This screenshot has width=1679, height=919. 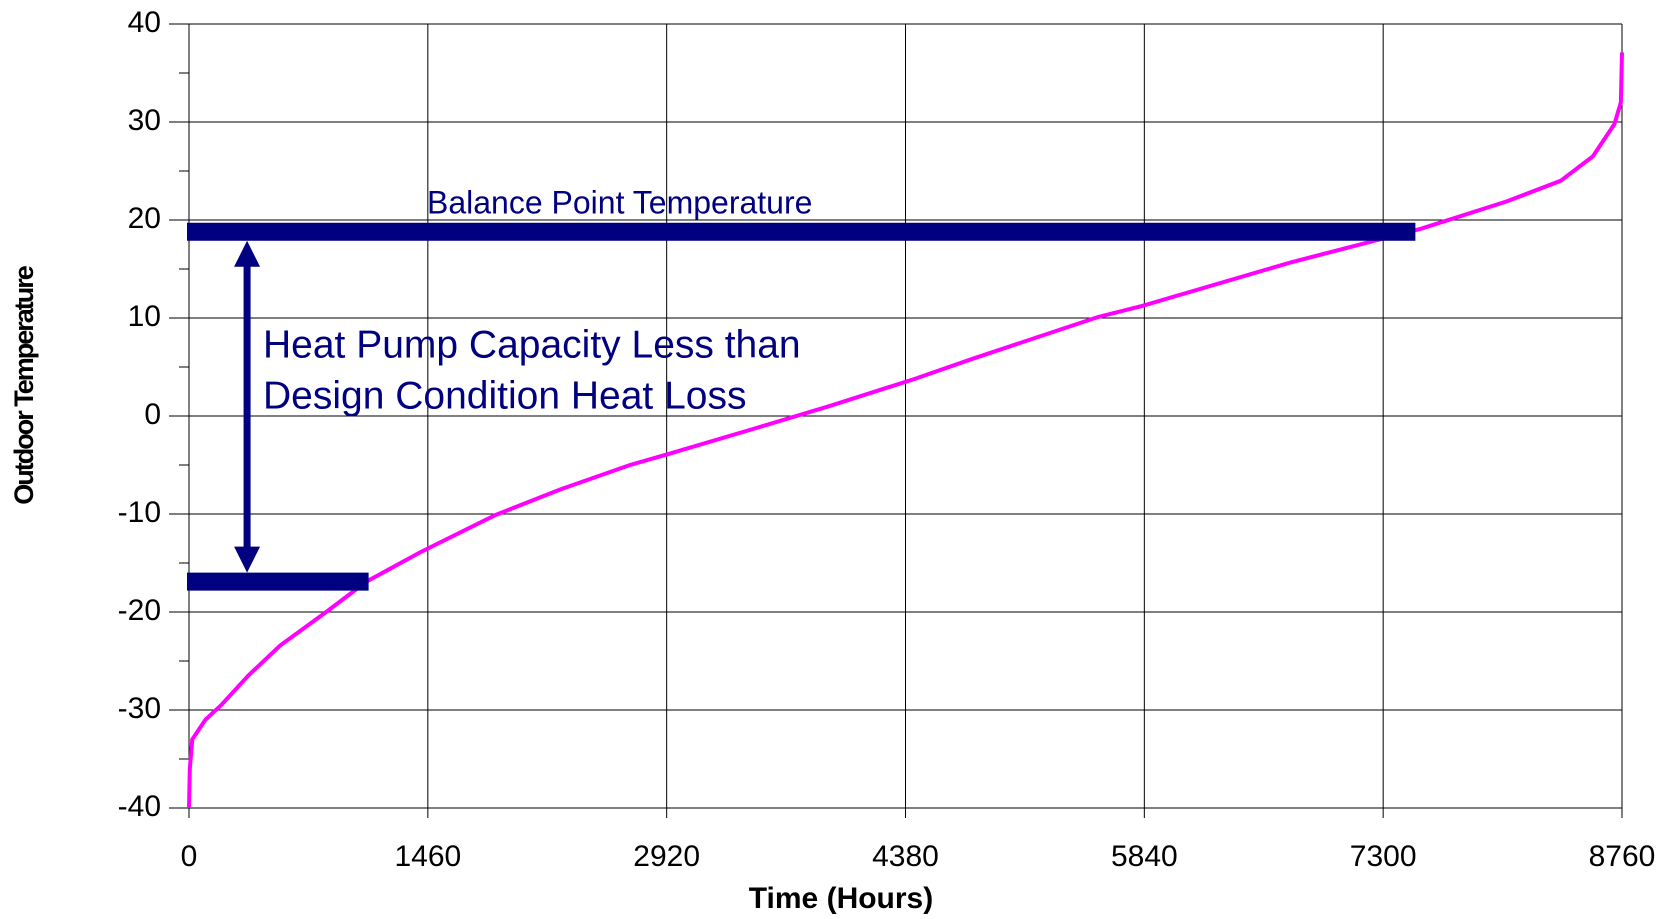 What do you see at coordinates (144, 316) in the screenshot?
I see `y-tick-label: 10` at bounding box center [144, 316].